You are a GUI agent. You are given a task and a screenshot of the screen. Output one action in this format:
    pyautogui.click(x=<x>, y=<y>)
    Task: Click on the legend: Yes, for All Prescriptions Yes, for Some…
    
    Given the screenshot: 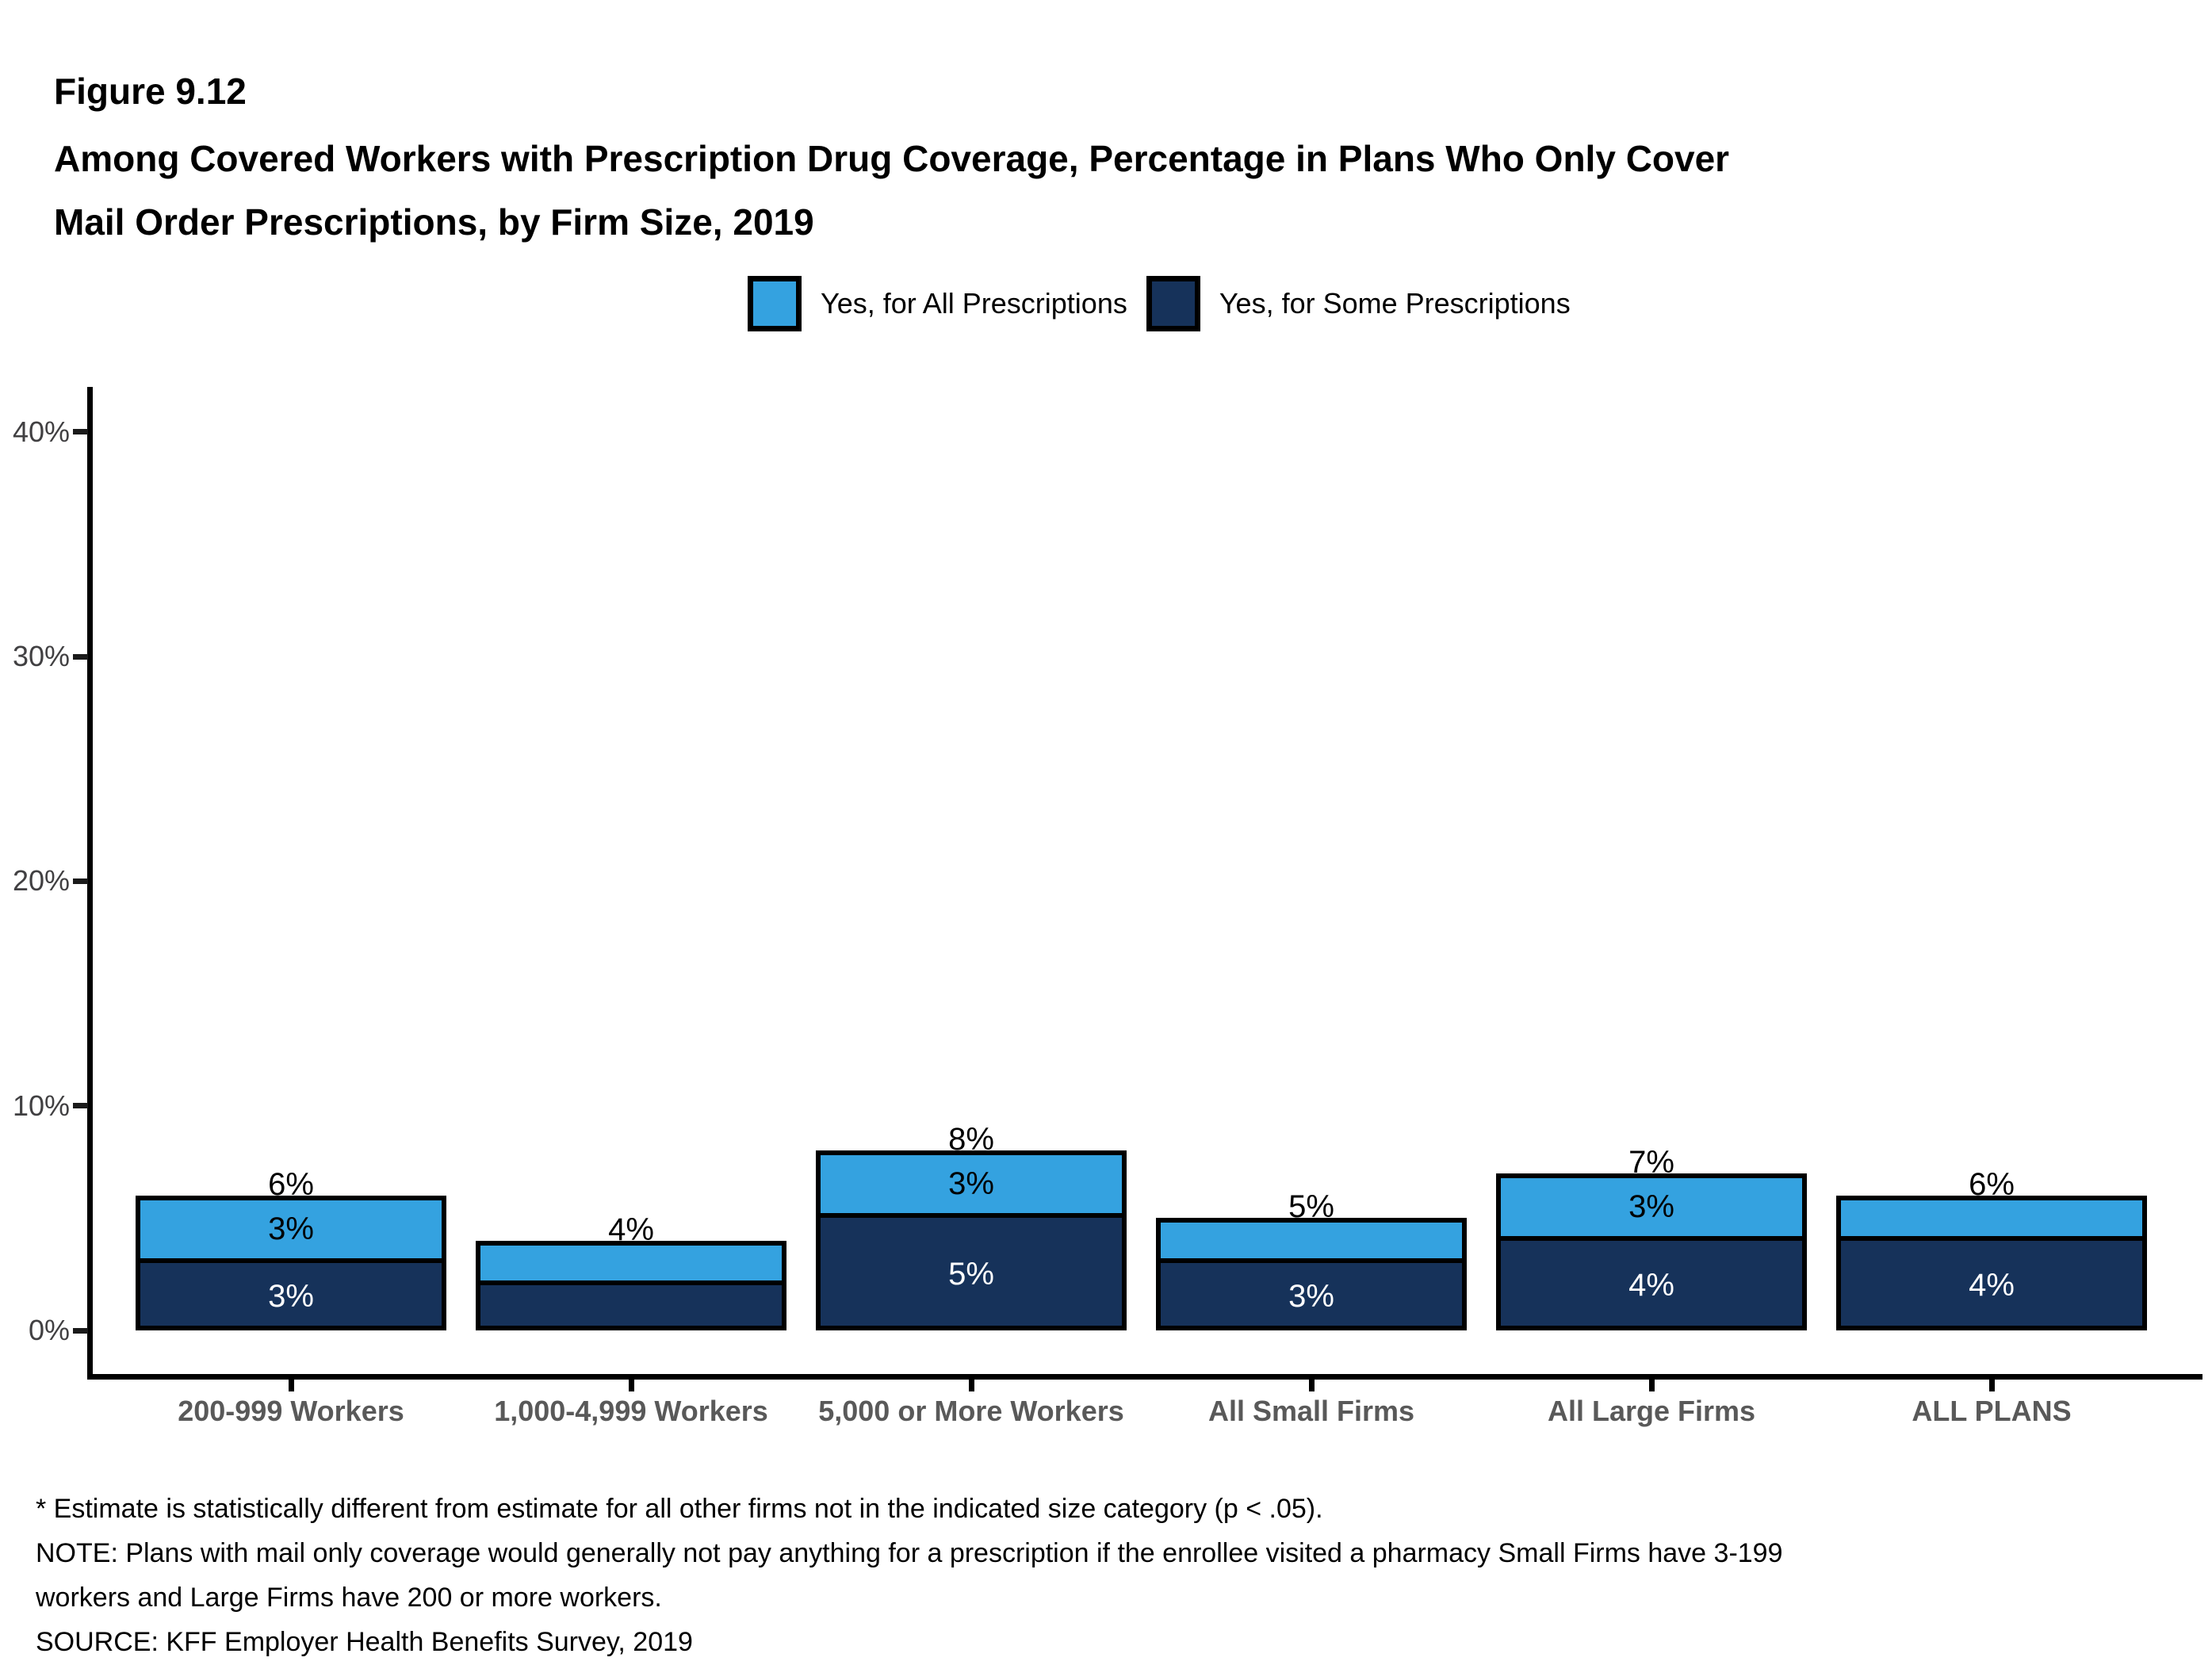 What is the action you would take?
    pyautogui.click(x=1159, y=303)
    